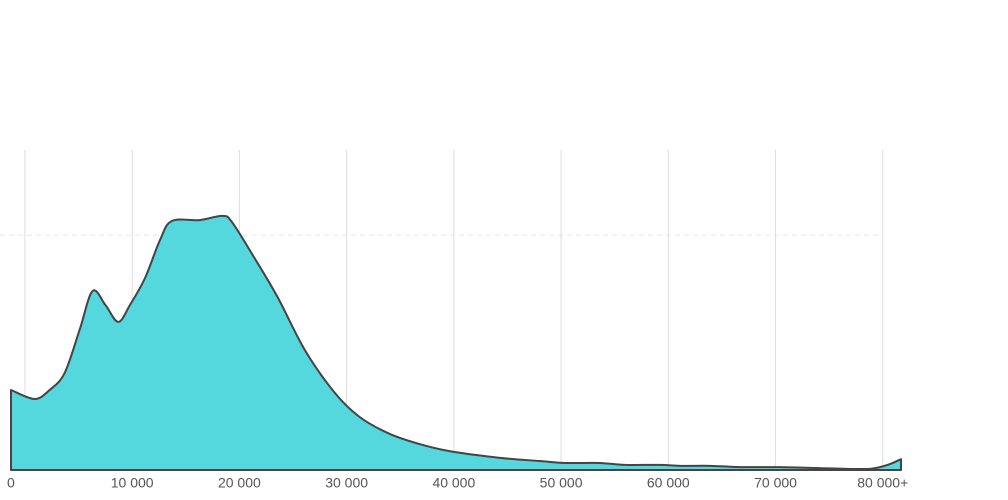 This screenshot has height=500, width=1008. What do you see at coordinates (668, 483) in the screenshot?
I see `x-tick-label: 60 000` at bounding box center [668, 483].